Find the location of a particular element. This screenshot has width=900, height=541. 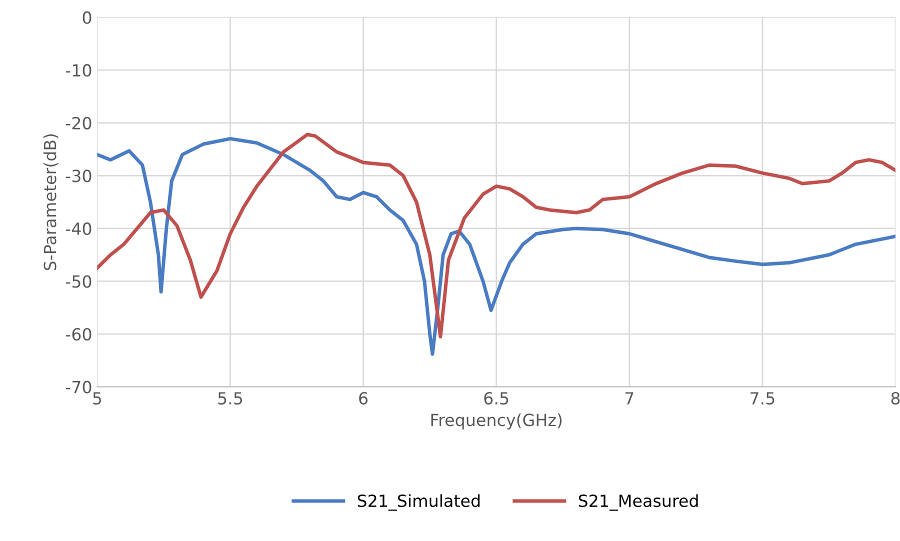

y-axis-title: S-Parameter(dB) is located at coordinates (50, 202).